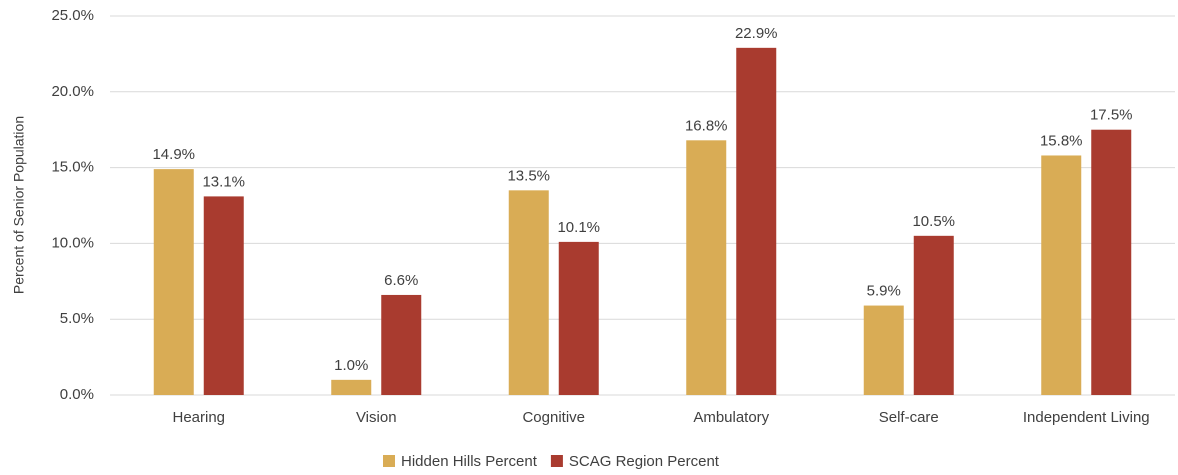 This screenshot has width=1178, height=475. I want to click on value-label: 15.8%, so click(1061, 140).